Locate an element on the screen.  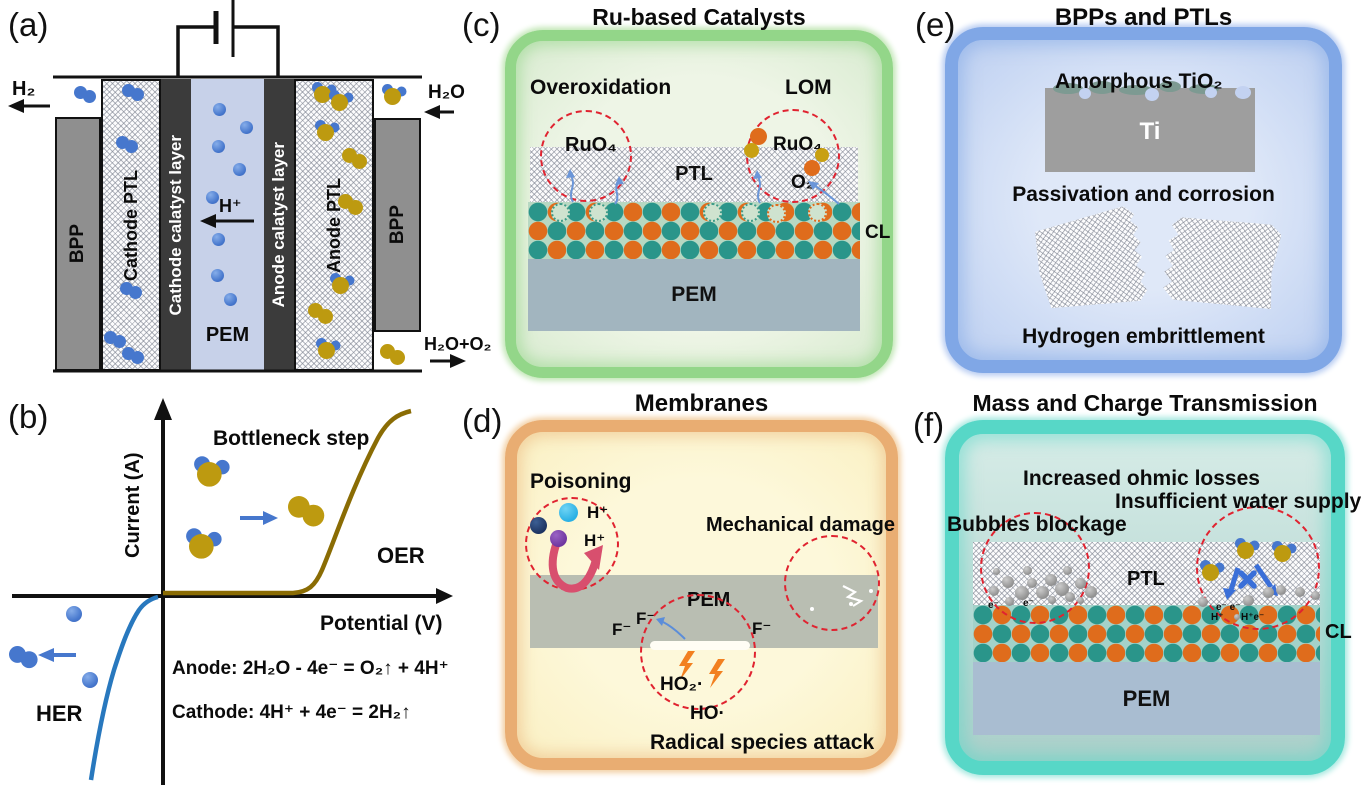
panel-a-label: (a) is located at coordinates (28, 24).